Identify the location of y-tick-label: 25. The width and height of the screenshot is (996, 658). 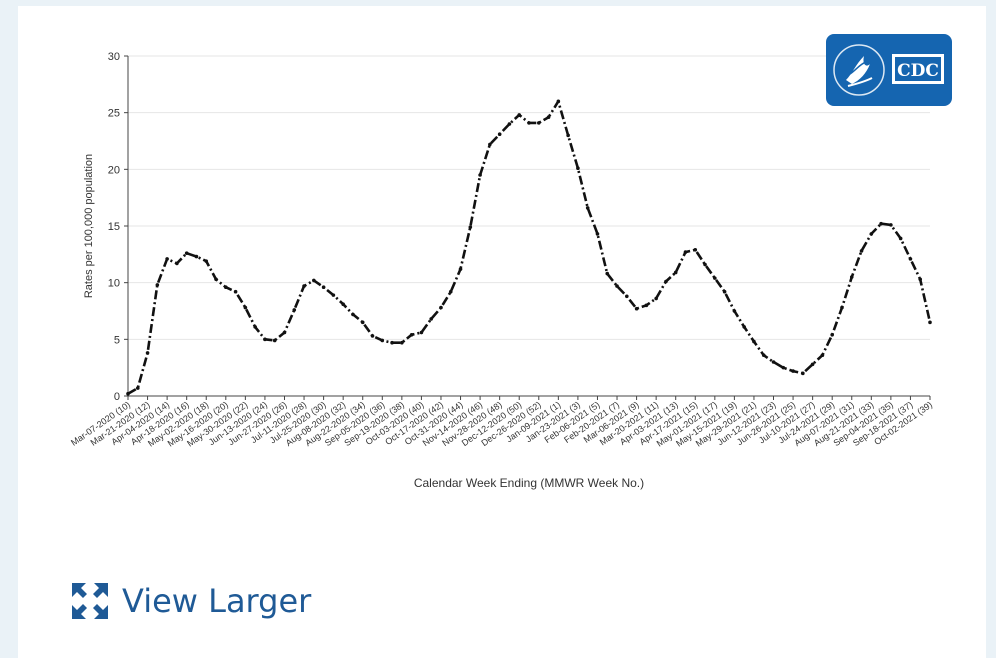
(114, 114).